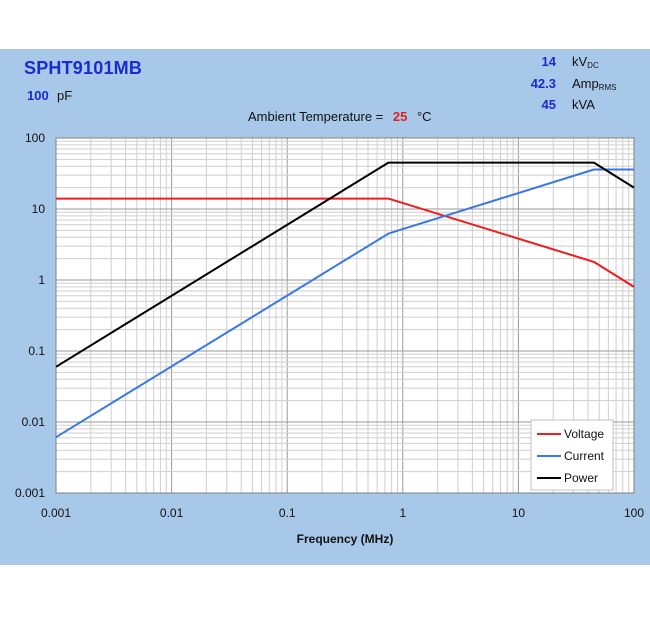 This screenshot has height=617, width=650. I want to click on y-tick-label: 0.01, so click(34, 422).